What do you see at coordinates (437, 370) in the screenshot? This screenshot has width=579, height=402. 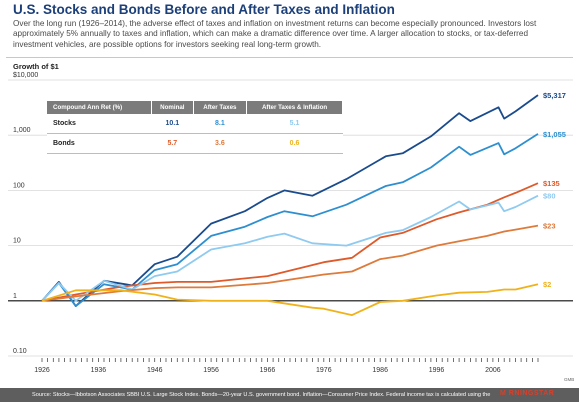 I see `x-tick-label: 1996` at bounding box center [437, 370].